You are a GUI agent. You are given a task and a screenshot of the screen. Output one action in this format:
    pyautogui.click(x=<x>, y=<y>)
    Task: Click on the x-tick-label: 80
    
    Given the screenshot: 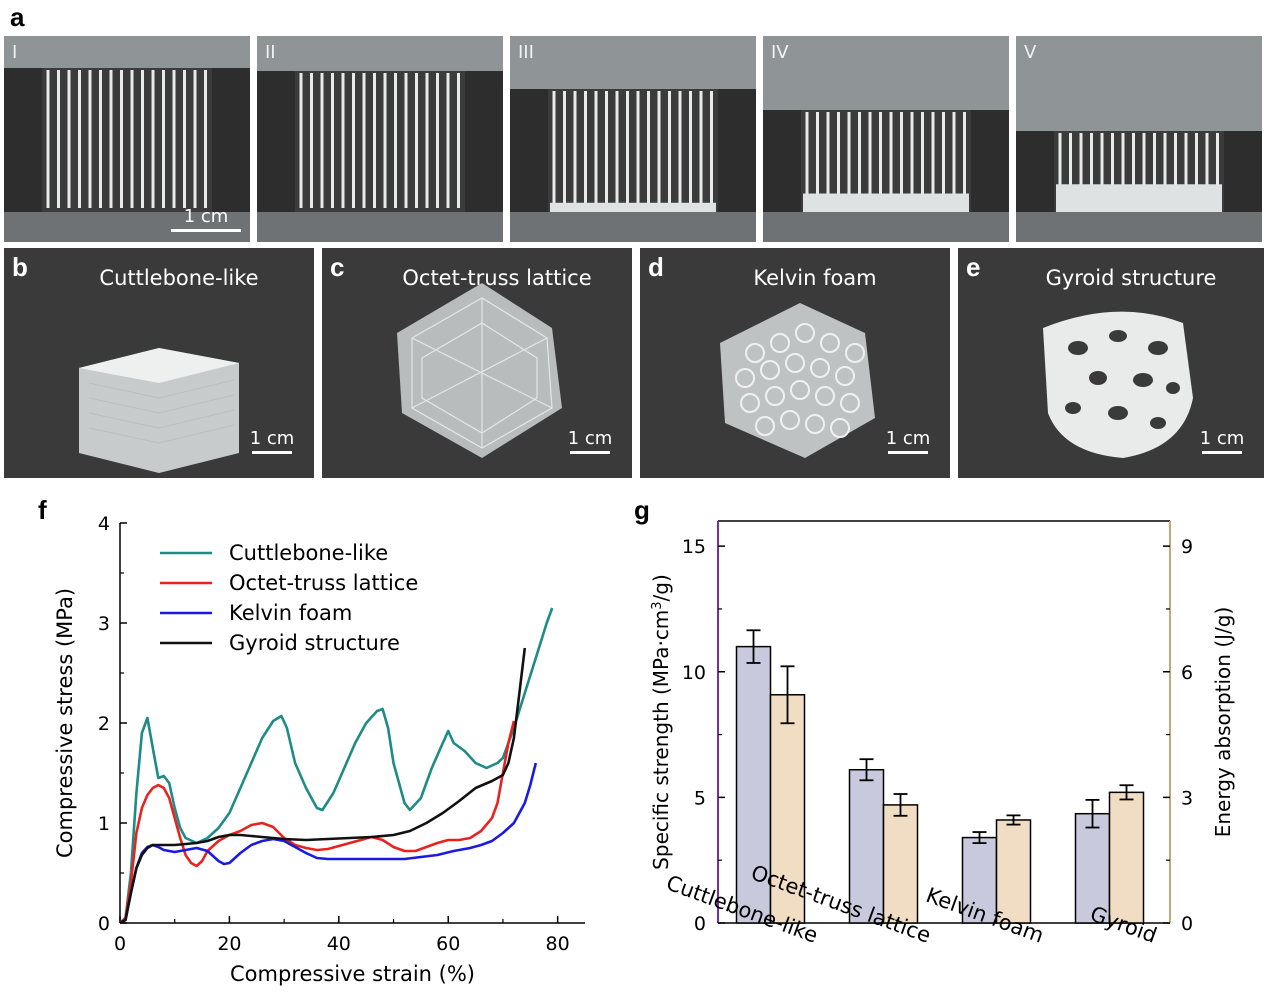 What is the action you would take?
    pyautogui.click(x=558, y=944)
    